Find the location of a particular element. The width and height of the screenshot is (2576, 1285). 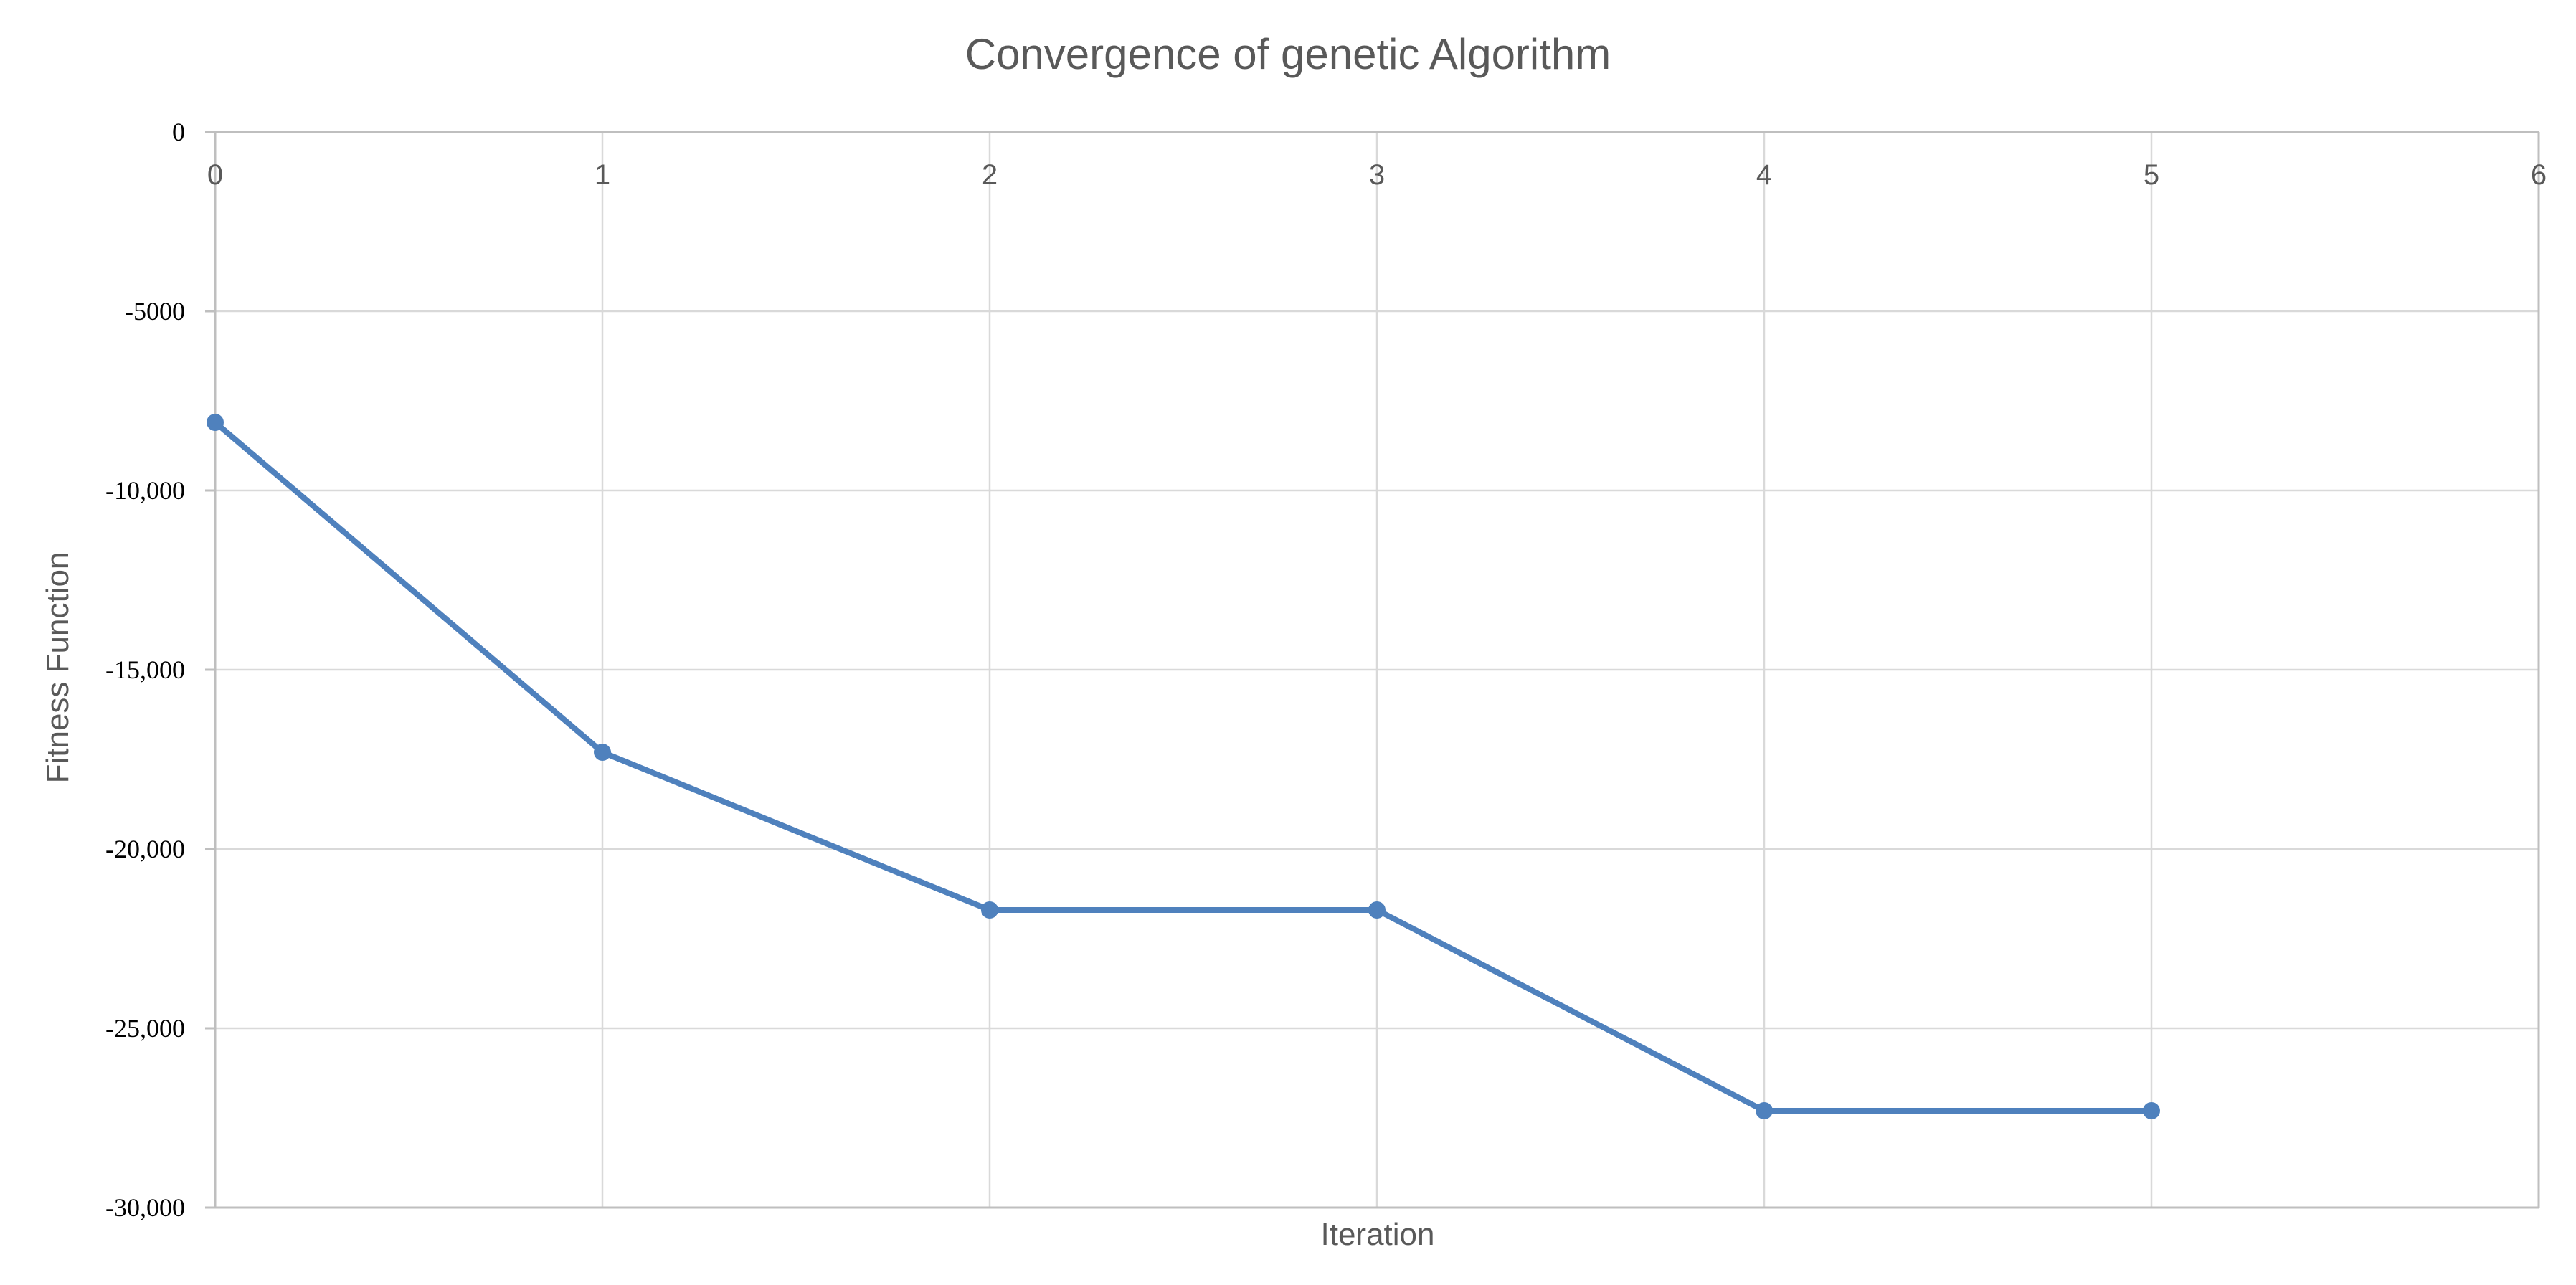

x-tick-label: 3 is located at coordinates (1377, 175).